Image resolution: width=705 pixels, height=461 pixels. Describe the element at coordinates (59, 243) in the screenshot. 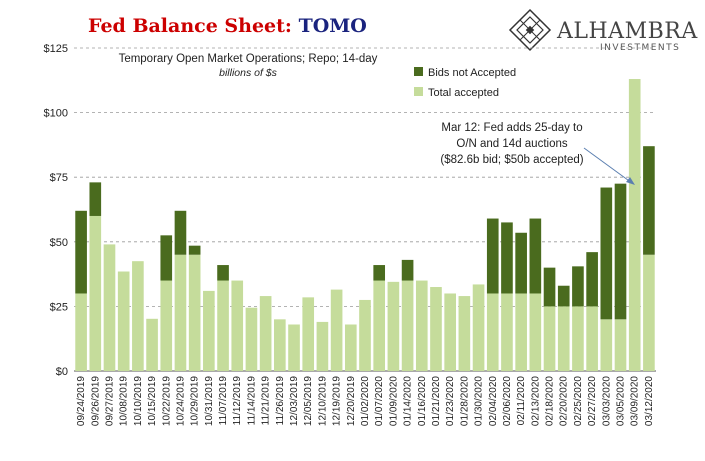

I see `y-tick-label: $50` at that location.